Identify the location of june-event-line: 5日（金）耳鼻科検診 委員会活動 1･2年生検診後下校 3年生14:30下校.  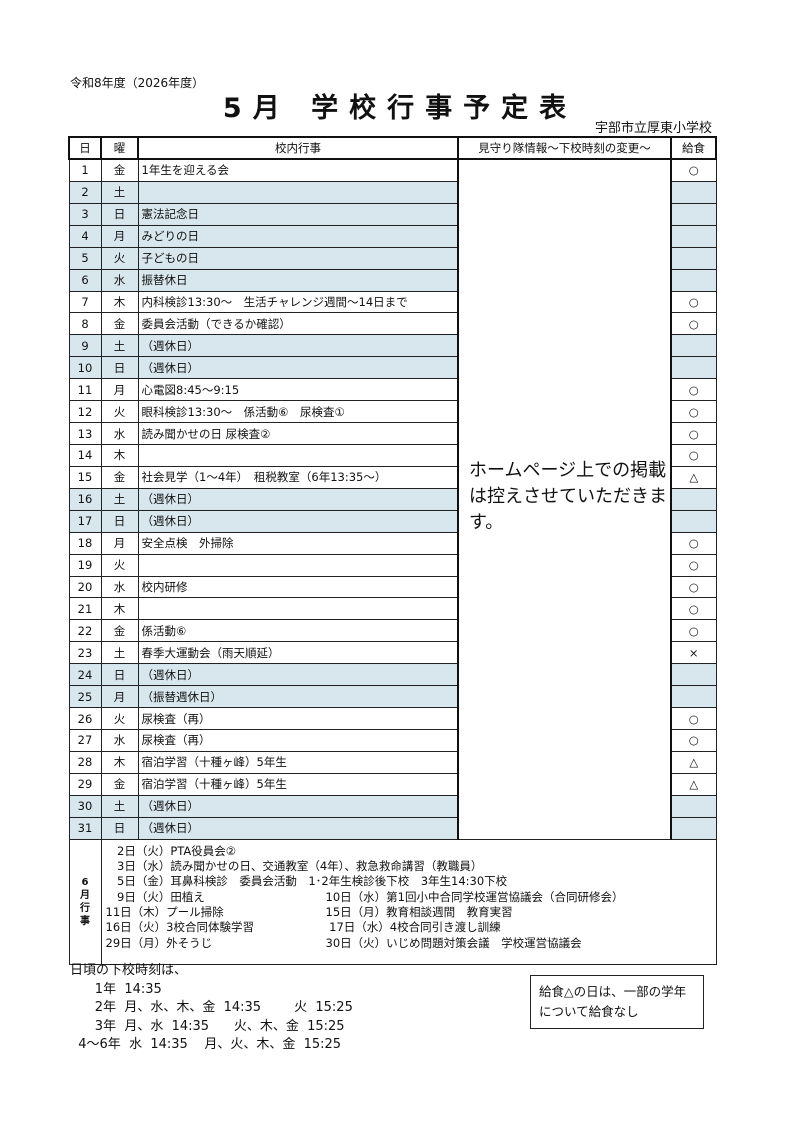
(409, 881).